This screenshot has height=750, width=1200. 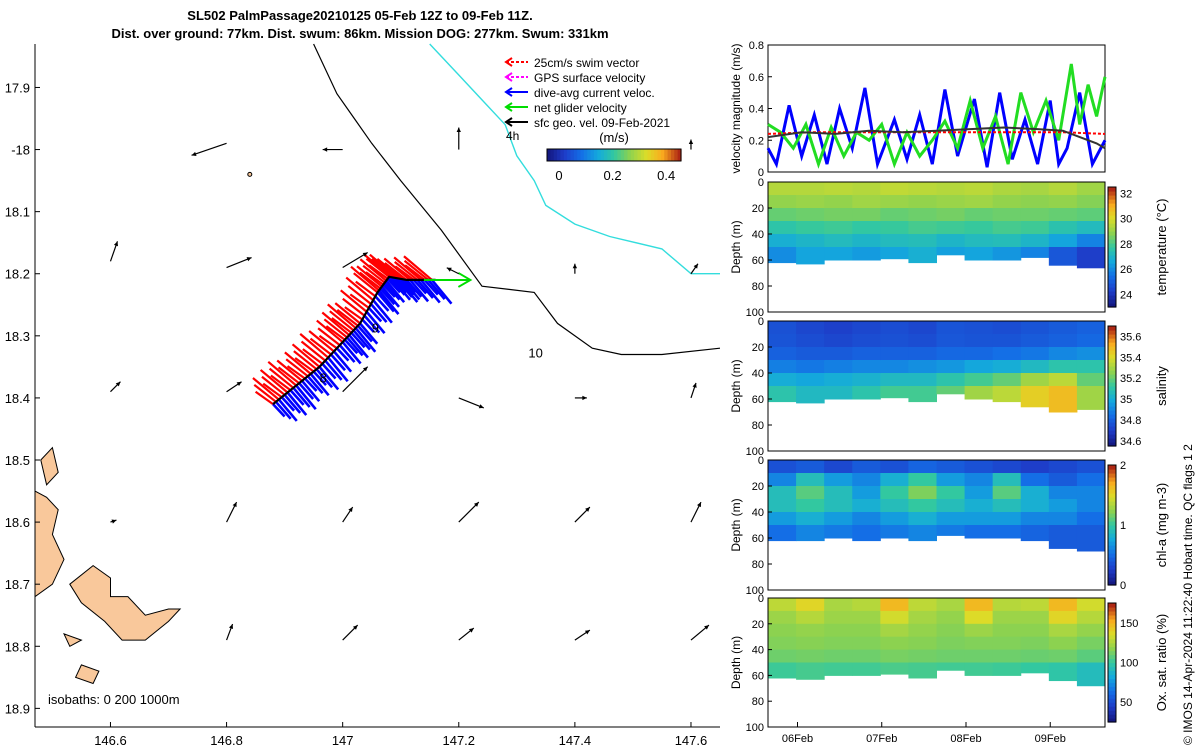 I want to click on legend-entry: sfc geo. vel. 09-Feb-2021, so click(x=602, y=123).